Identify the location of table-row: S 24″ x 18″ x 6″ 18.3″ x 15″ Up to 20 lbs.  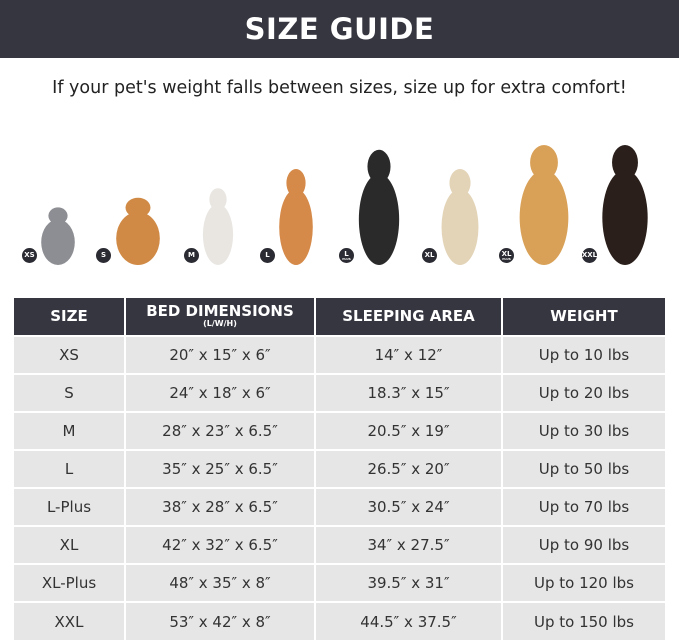
(339, 392).